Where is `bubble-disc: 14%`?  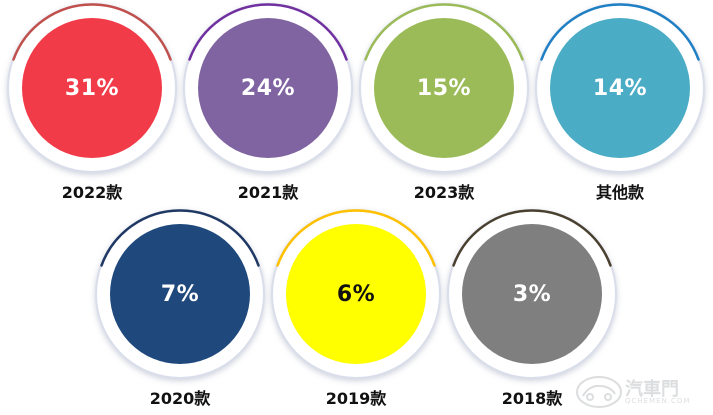
bubble-disc: 14% is located at coordinates (620, 88).